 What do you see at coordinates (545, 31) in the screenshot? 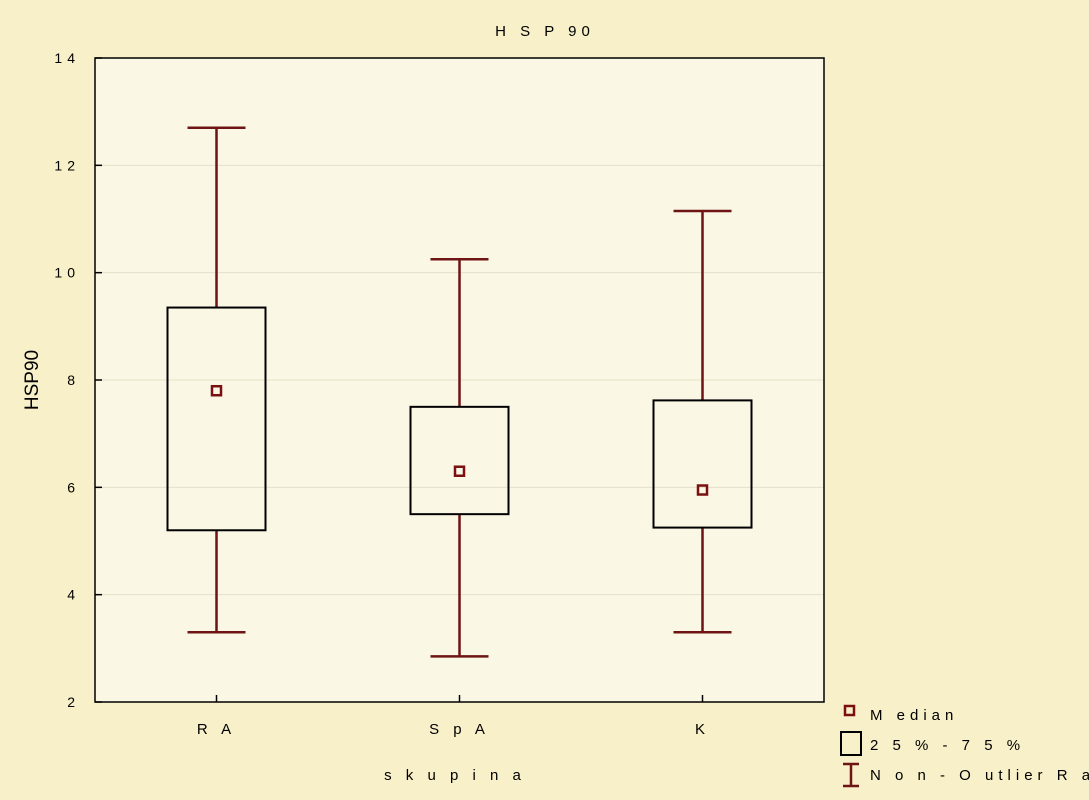
I see `chart-title: H S P 90` at bounding box center [545, 31].